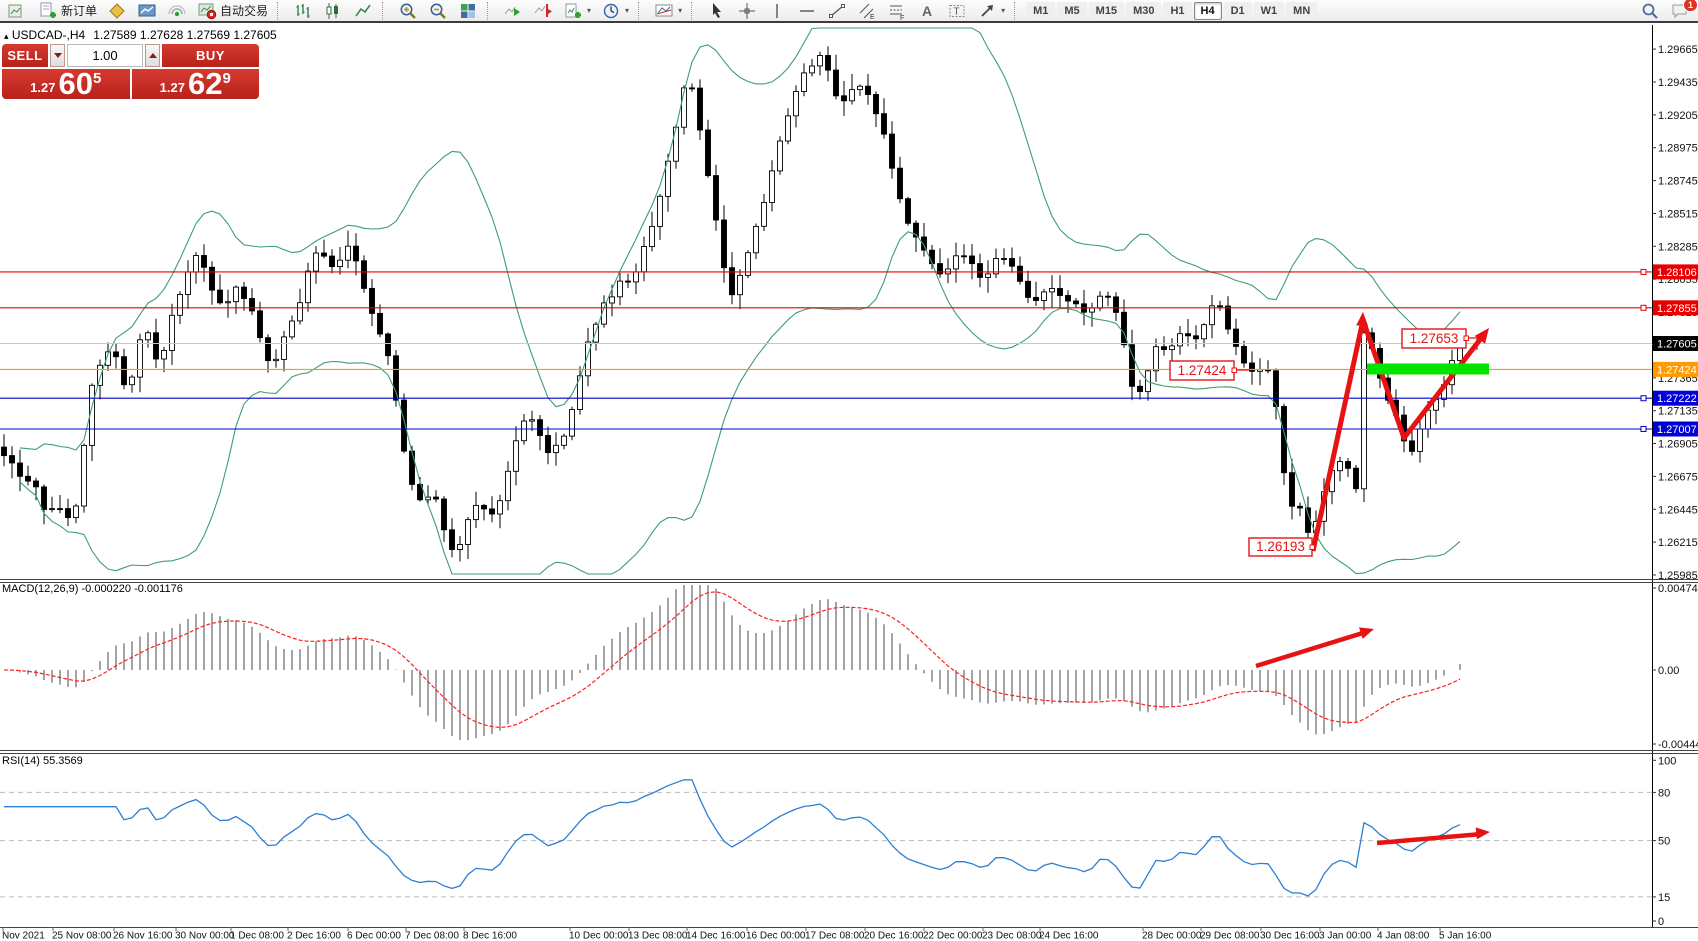 The height and width of the screenshot is (941, 1698). Describe the element at coordinates (195, 83) in the screenshot. I see `buy-price-button: 1.27 62 9` at that location.